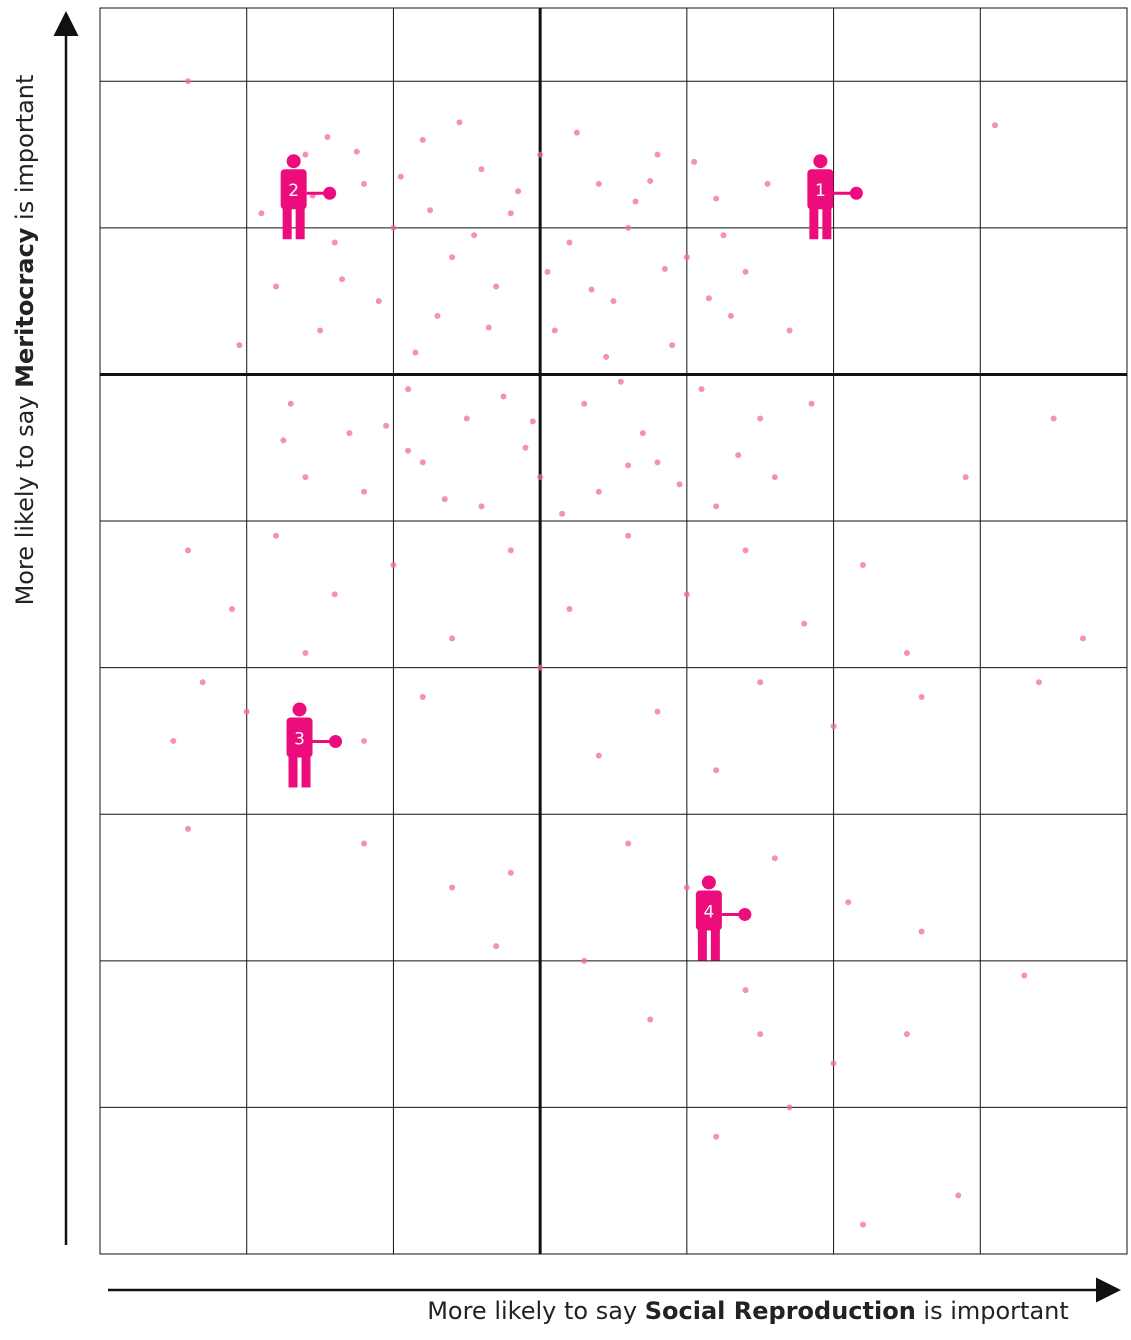 This screenshot has height=1340, width=1131. Describe the element at coordinates (314, 745) in the screenshot. I see `person-marker: 3` at that location.